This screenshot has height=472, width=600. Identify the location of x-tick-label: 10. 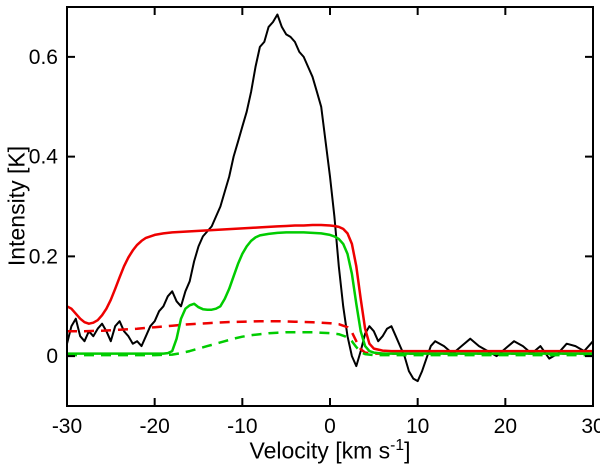
(417, 426).